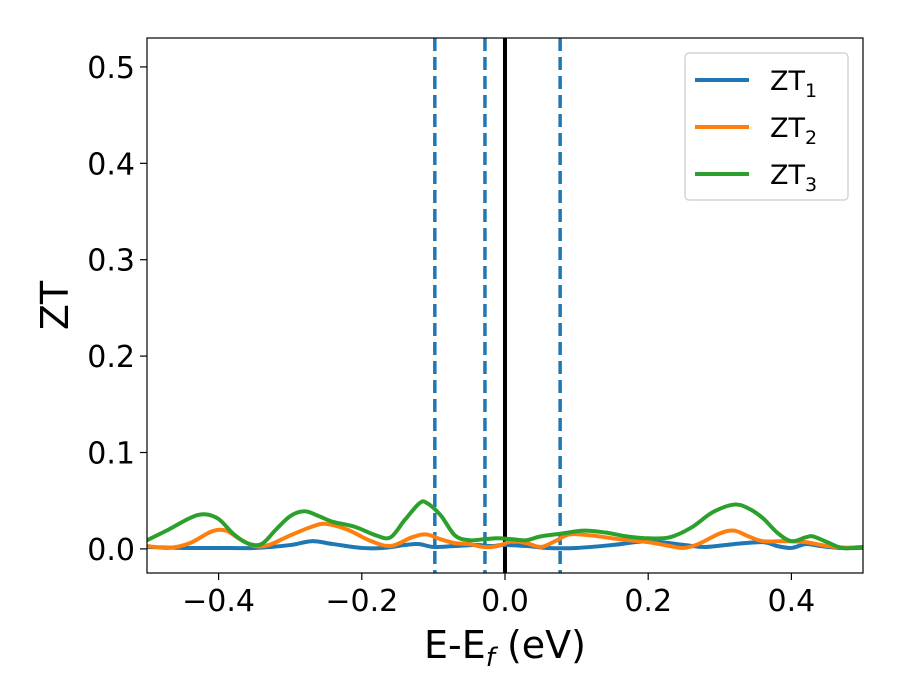 Image resolution: width=900 pixels, height=700 pixels. I want to click on series-lines, so click(505, 525).